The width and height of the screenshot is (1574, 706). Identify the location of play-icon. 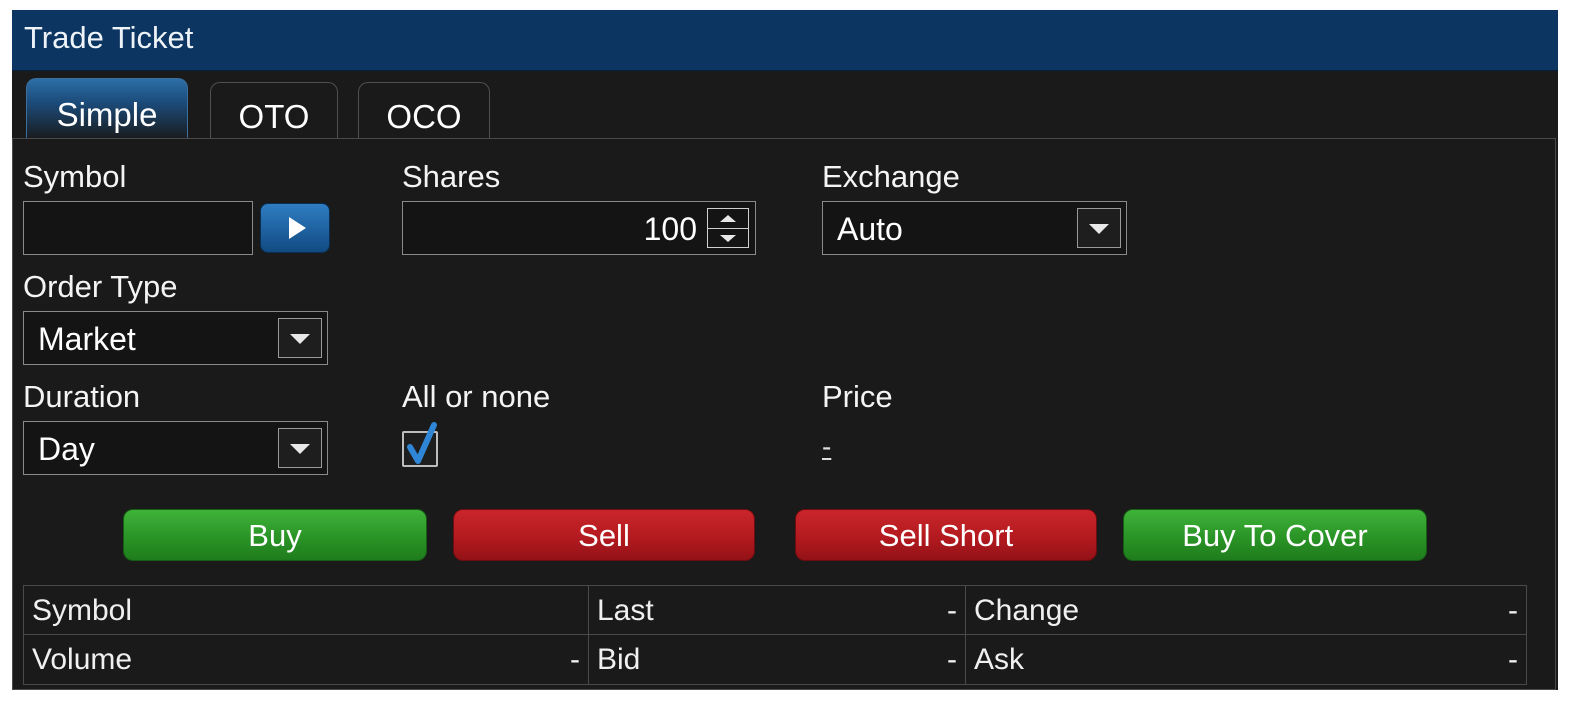
(297, 228).